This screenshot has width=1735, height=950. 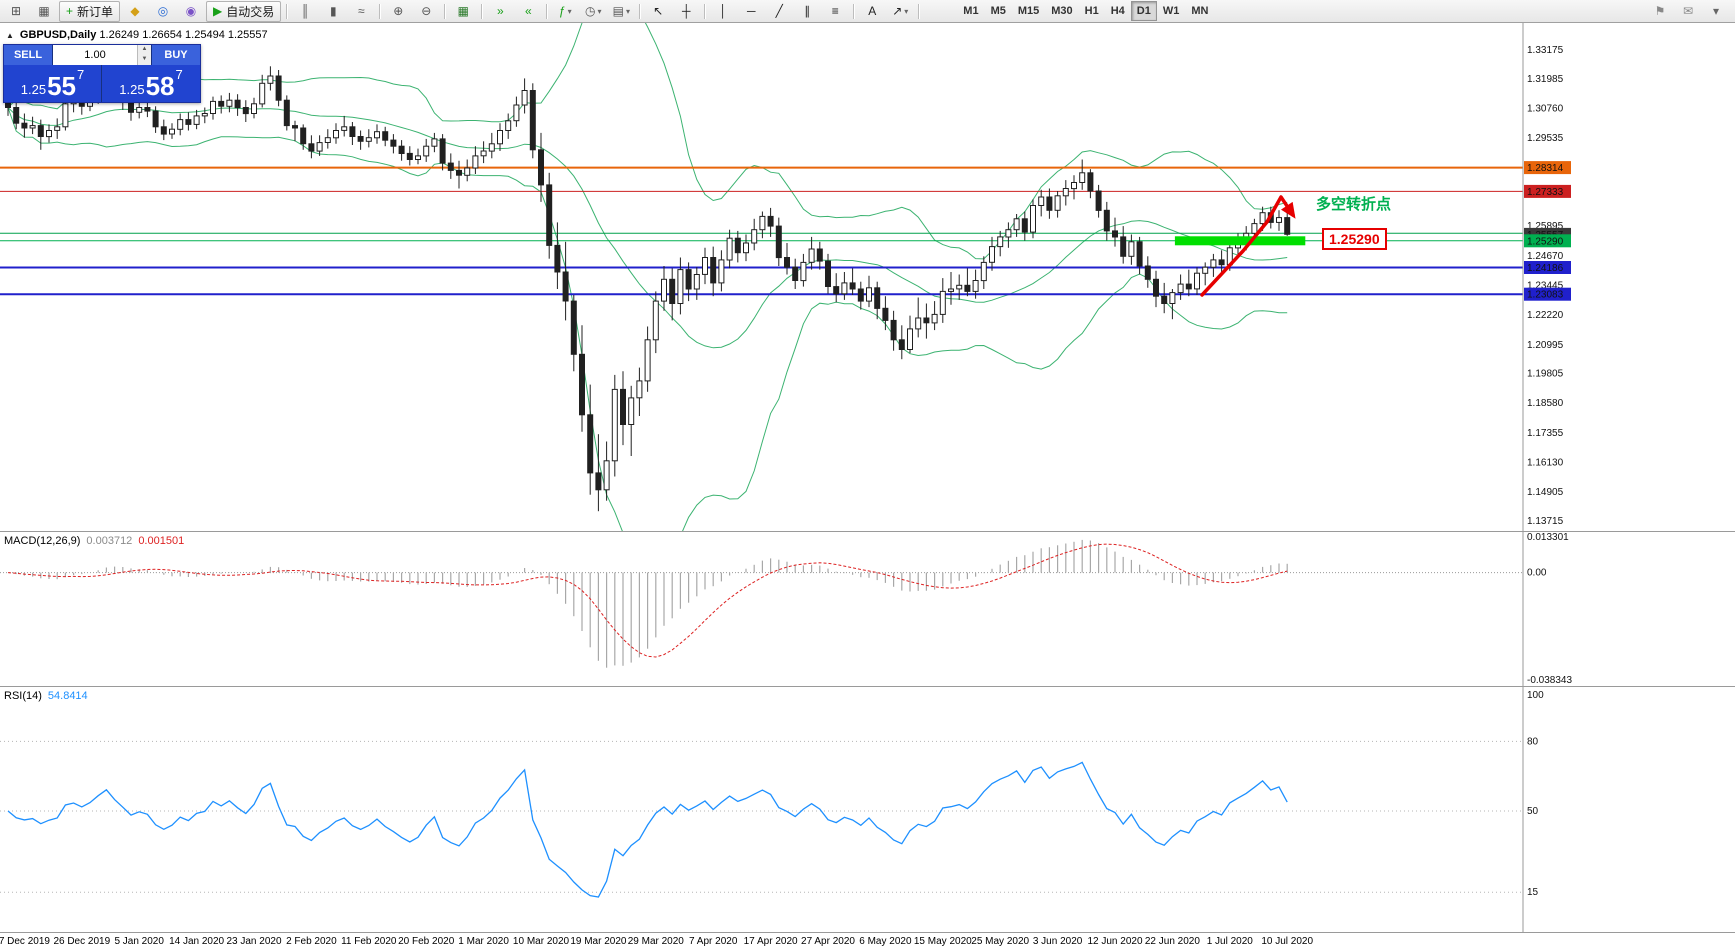 What do you see at coordinates (28, 55) in the screenshot?
I see `sell-button: SELL` at bounding box center [28, 55].